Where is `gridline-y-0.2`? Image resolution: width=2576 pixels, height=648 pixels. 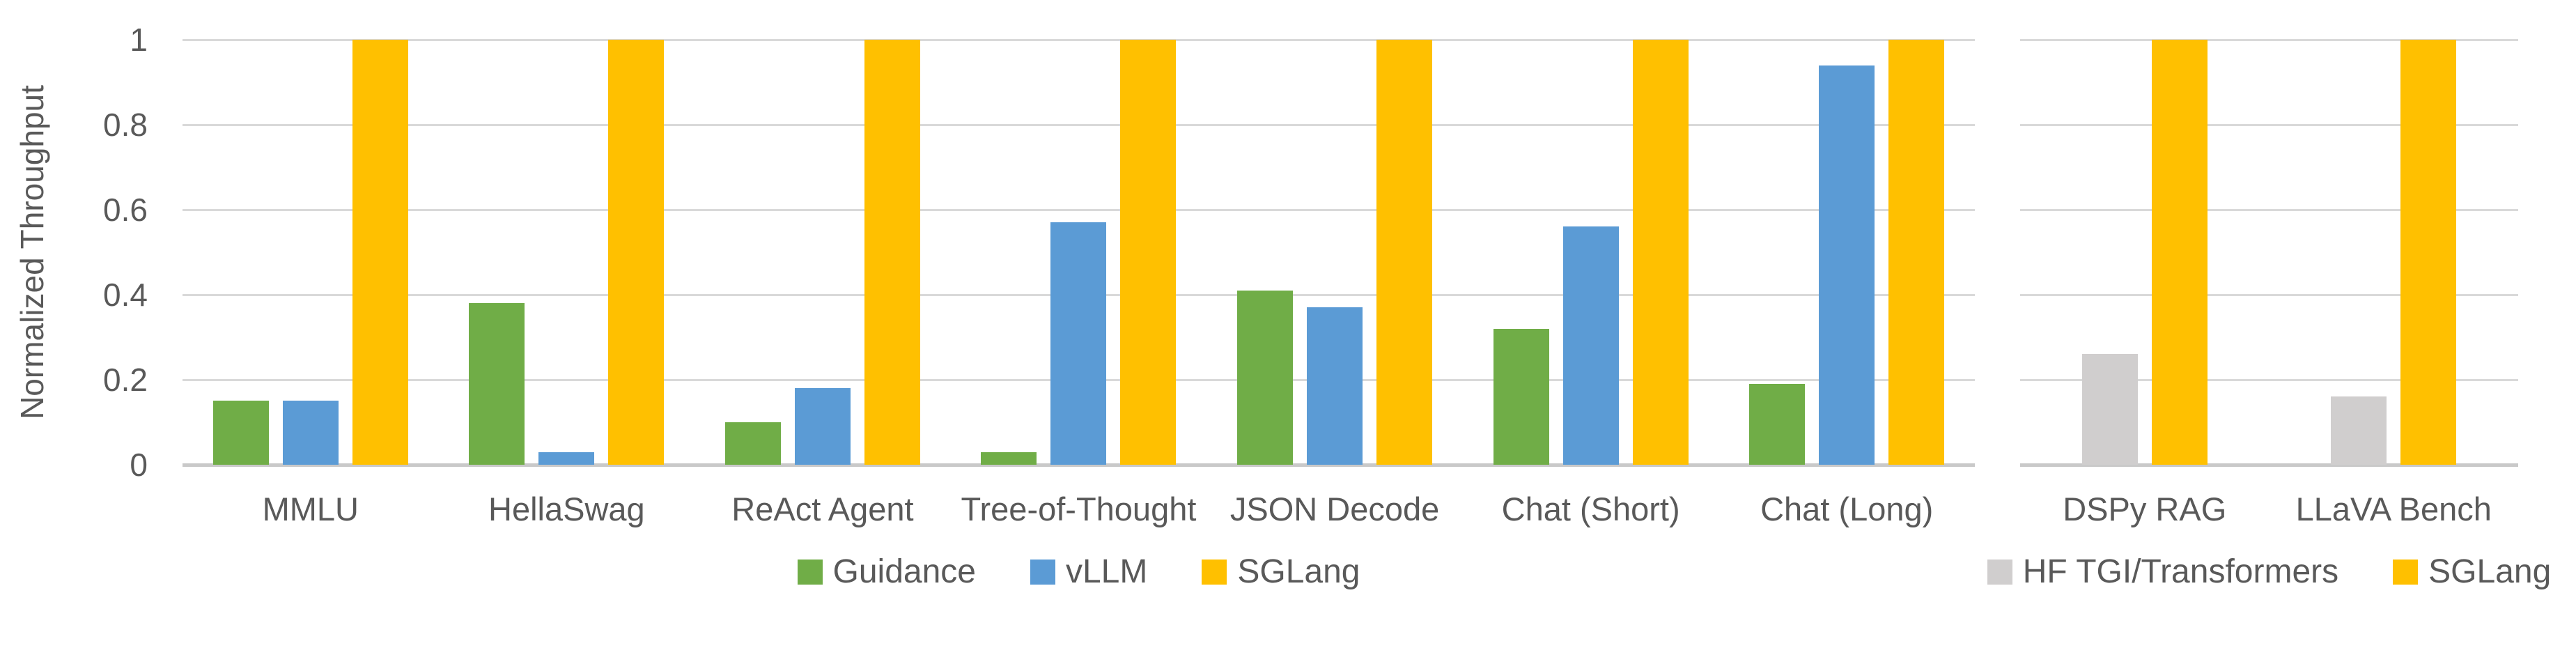
gridline-y-0.2 is located at coordinates (2269, 380).